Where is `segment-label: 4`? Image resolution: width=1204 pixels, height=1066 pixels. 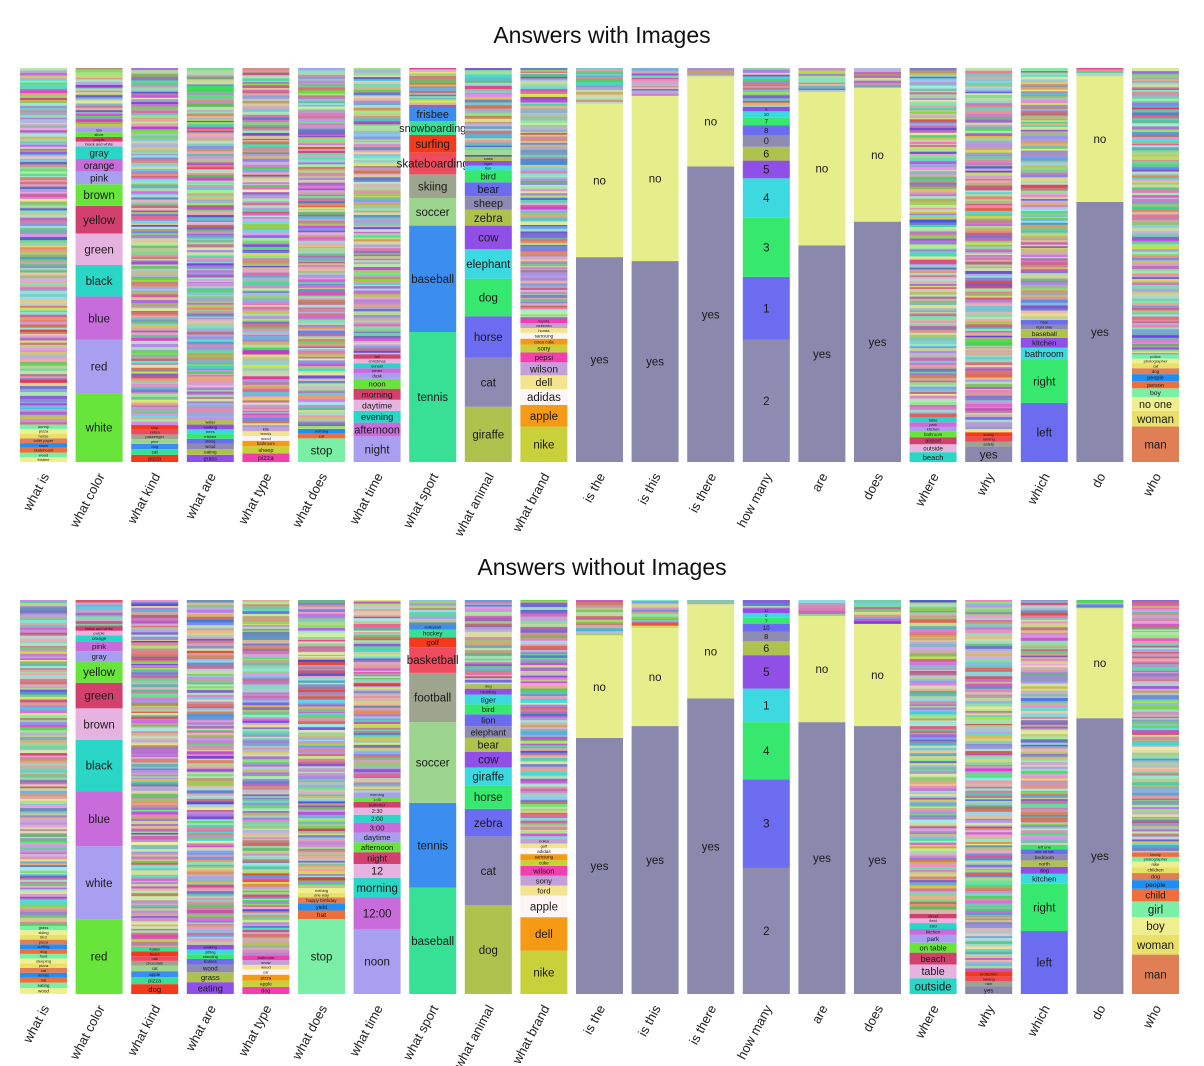 segment-label: 4 is located at coordinates (766, 752).